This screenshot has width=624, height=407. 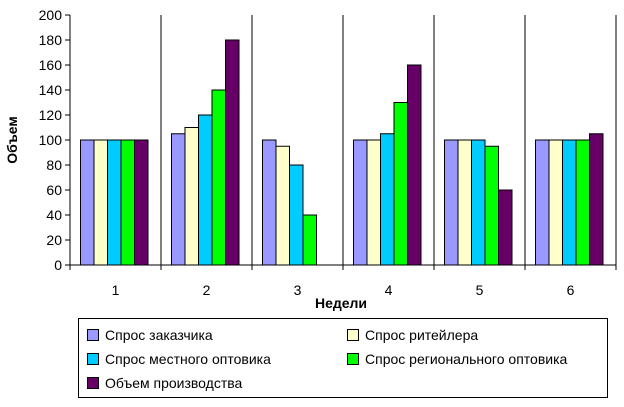 I want to click on y-tick-label: 100, so click(x=51, y=140).